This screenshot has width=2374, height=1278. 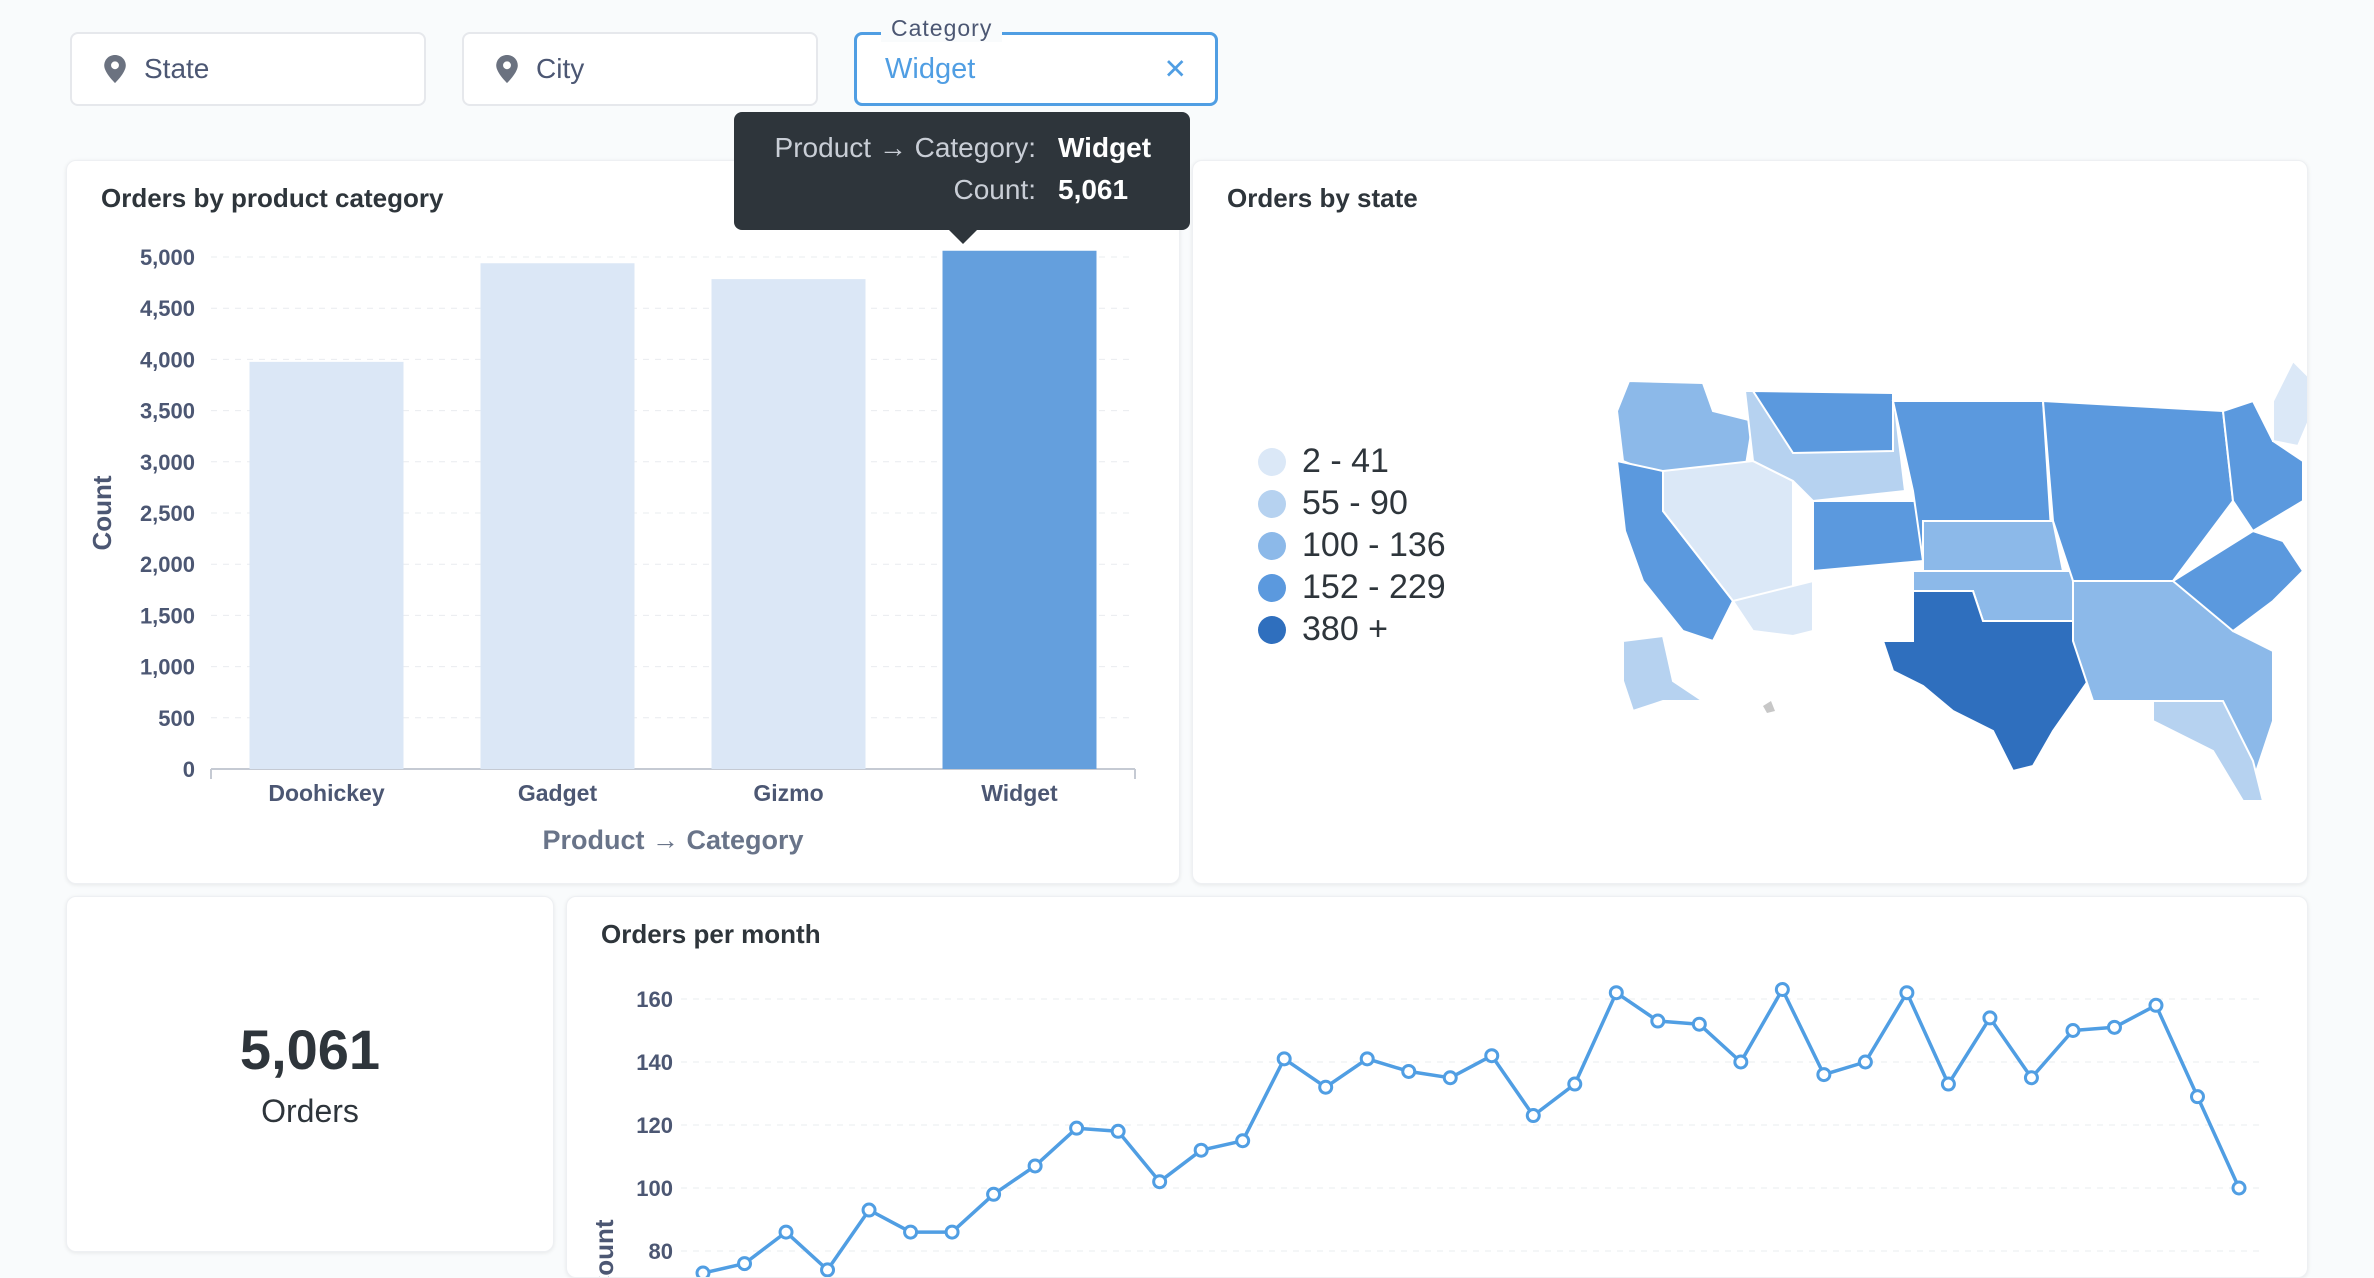 I want to click on y-tick-label: 140, so click(x=654, y=1062).